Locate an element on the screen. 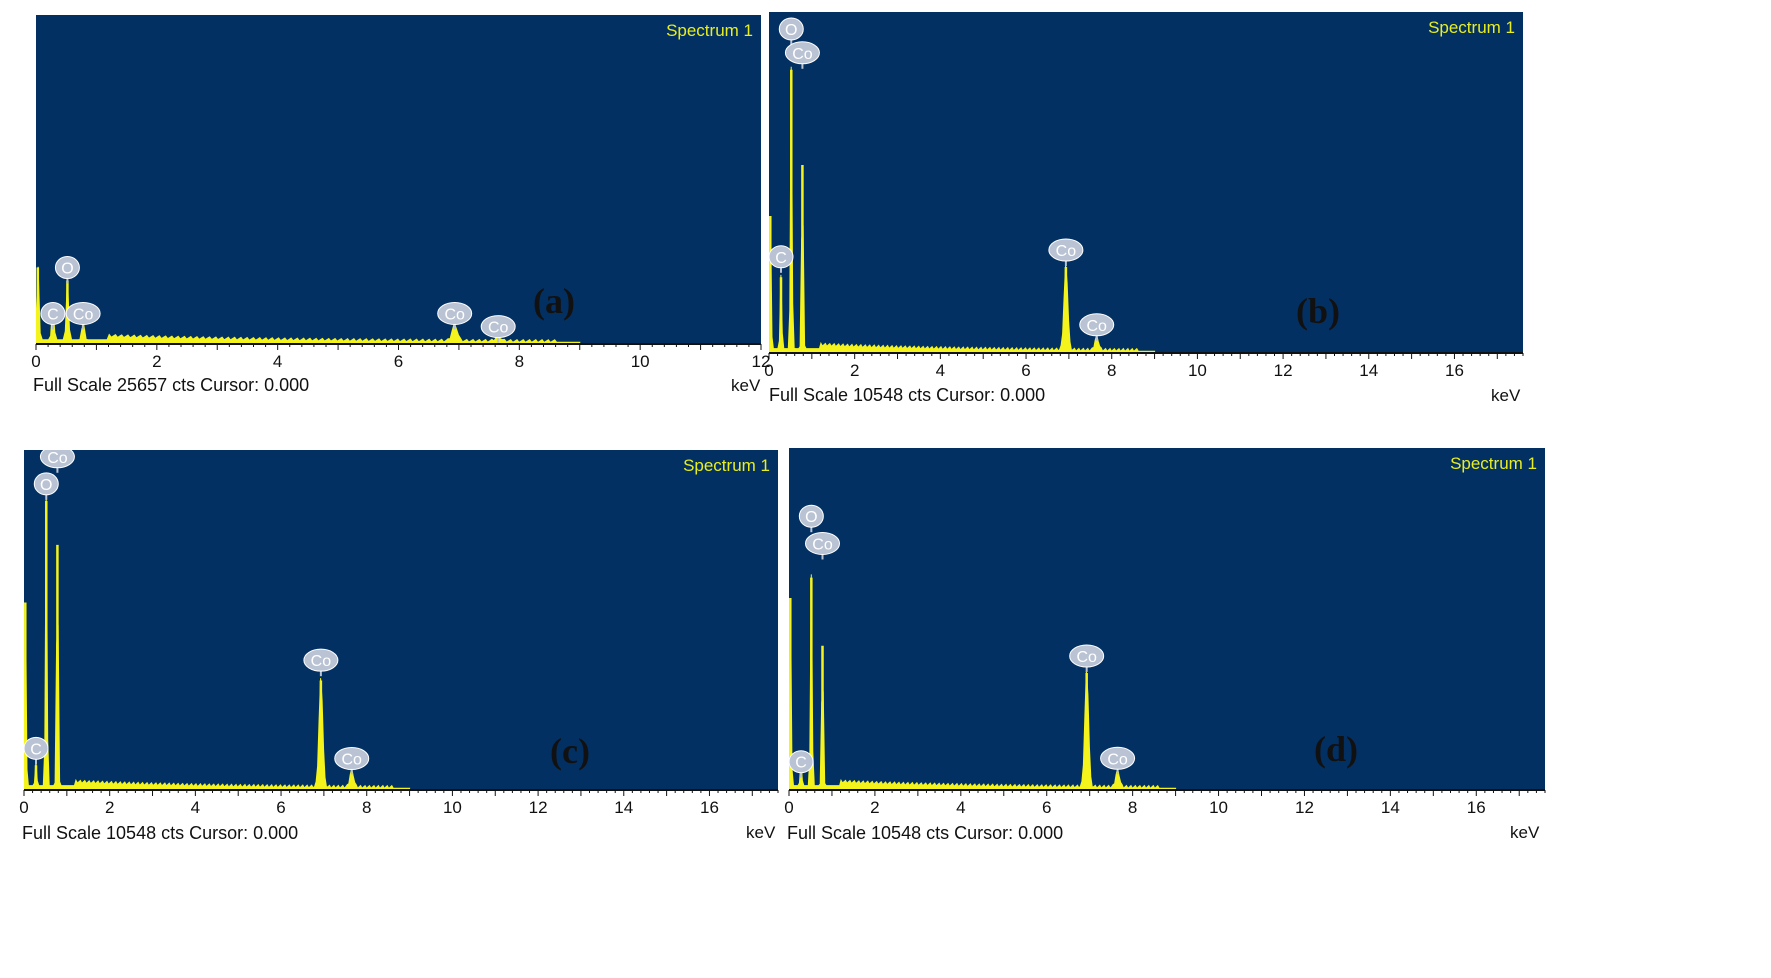 This screenshot has height=978, width=1771. spectrum-trace: O C Co Co Co is located at coordinates (308, 299).